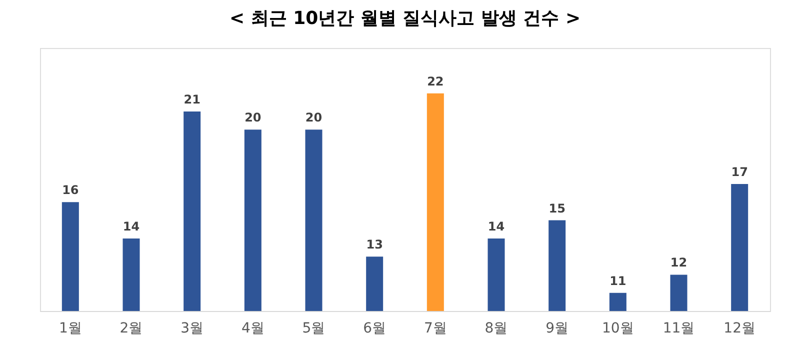 Image resolution: width=810 pixels, height=350 pixels. Describe the element at coordinates (192, 99) in the screenshot. I see `data-label: 21` at that location.